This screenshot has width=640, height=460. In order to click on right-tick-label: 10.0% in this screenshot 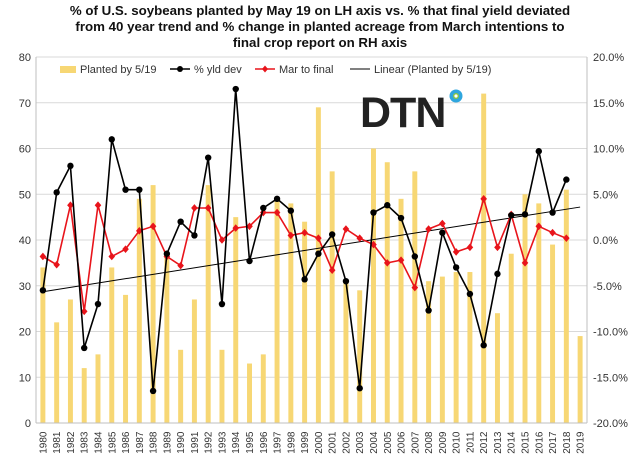, I will do `click(608, 150)`.